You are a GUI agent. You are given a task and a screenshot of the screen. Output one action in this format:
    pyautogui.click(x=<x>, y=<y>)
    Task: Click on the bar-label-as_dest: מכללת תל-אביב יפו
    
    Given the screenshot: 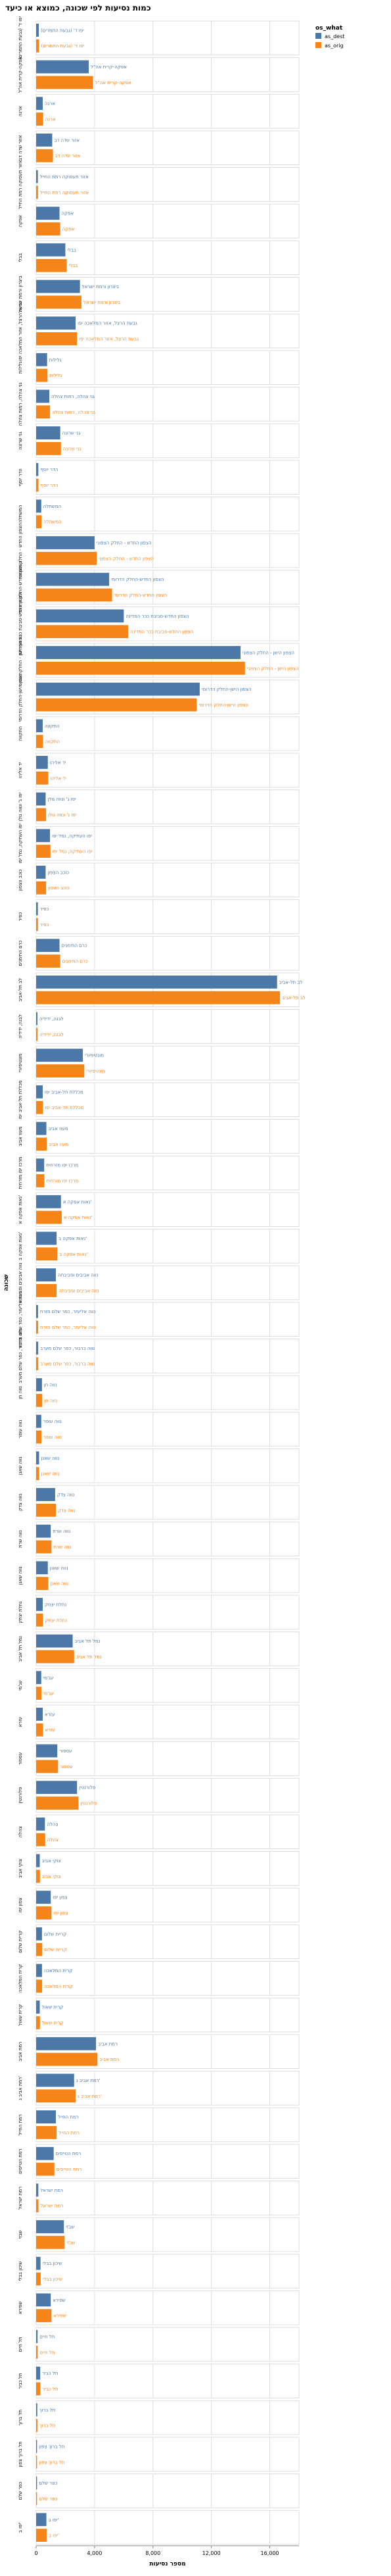 What is the action you would take?
    pyautogui.click(x=64, y=1092)
    